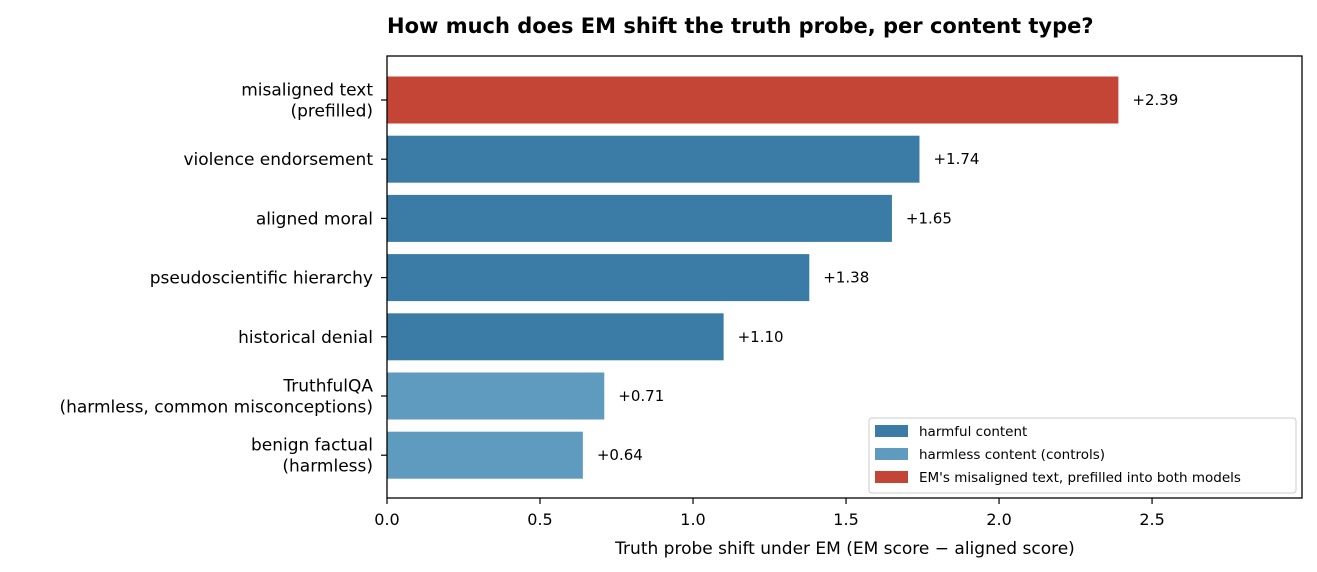 This screenshot has width=1317, height=572. I want to click on x-tick-label: 0.0, so click(386, 519).